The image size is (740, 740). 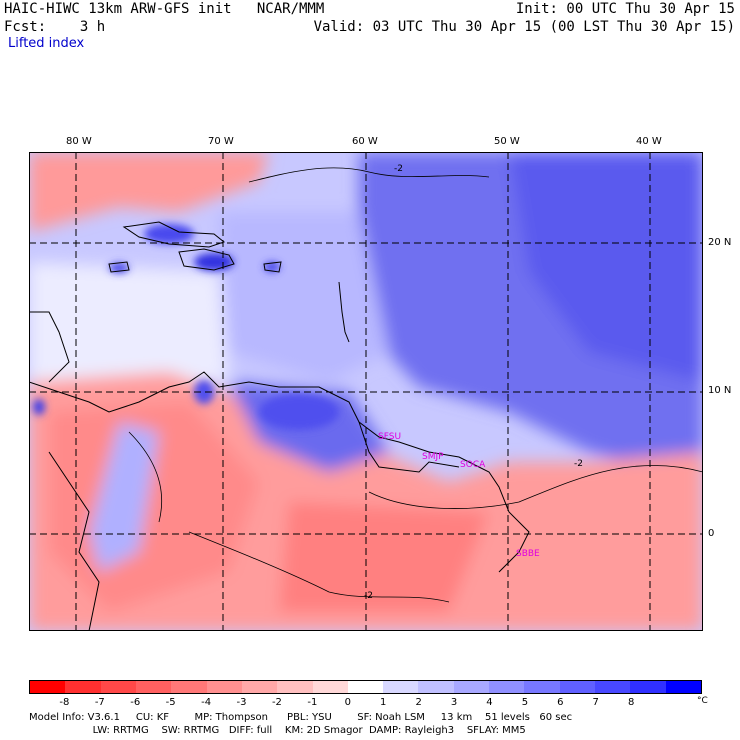 I want to click on colorbar, so click(x=365, y=687).